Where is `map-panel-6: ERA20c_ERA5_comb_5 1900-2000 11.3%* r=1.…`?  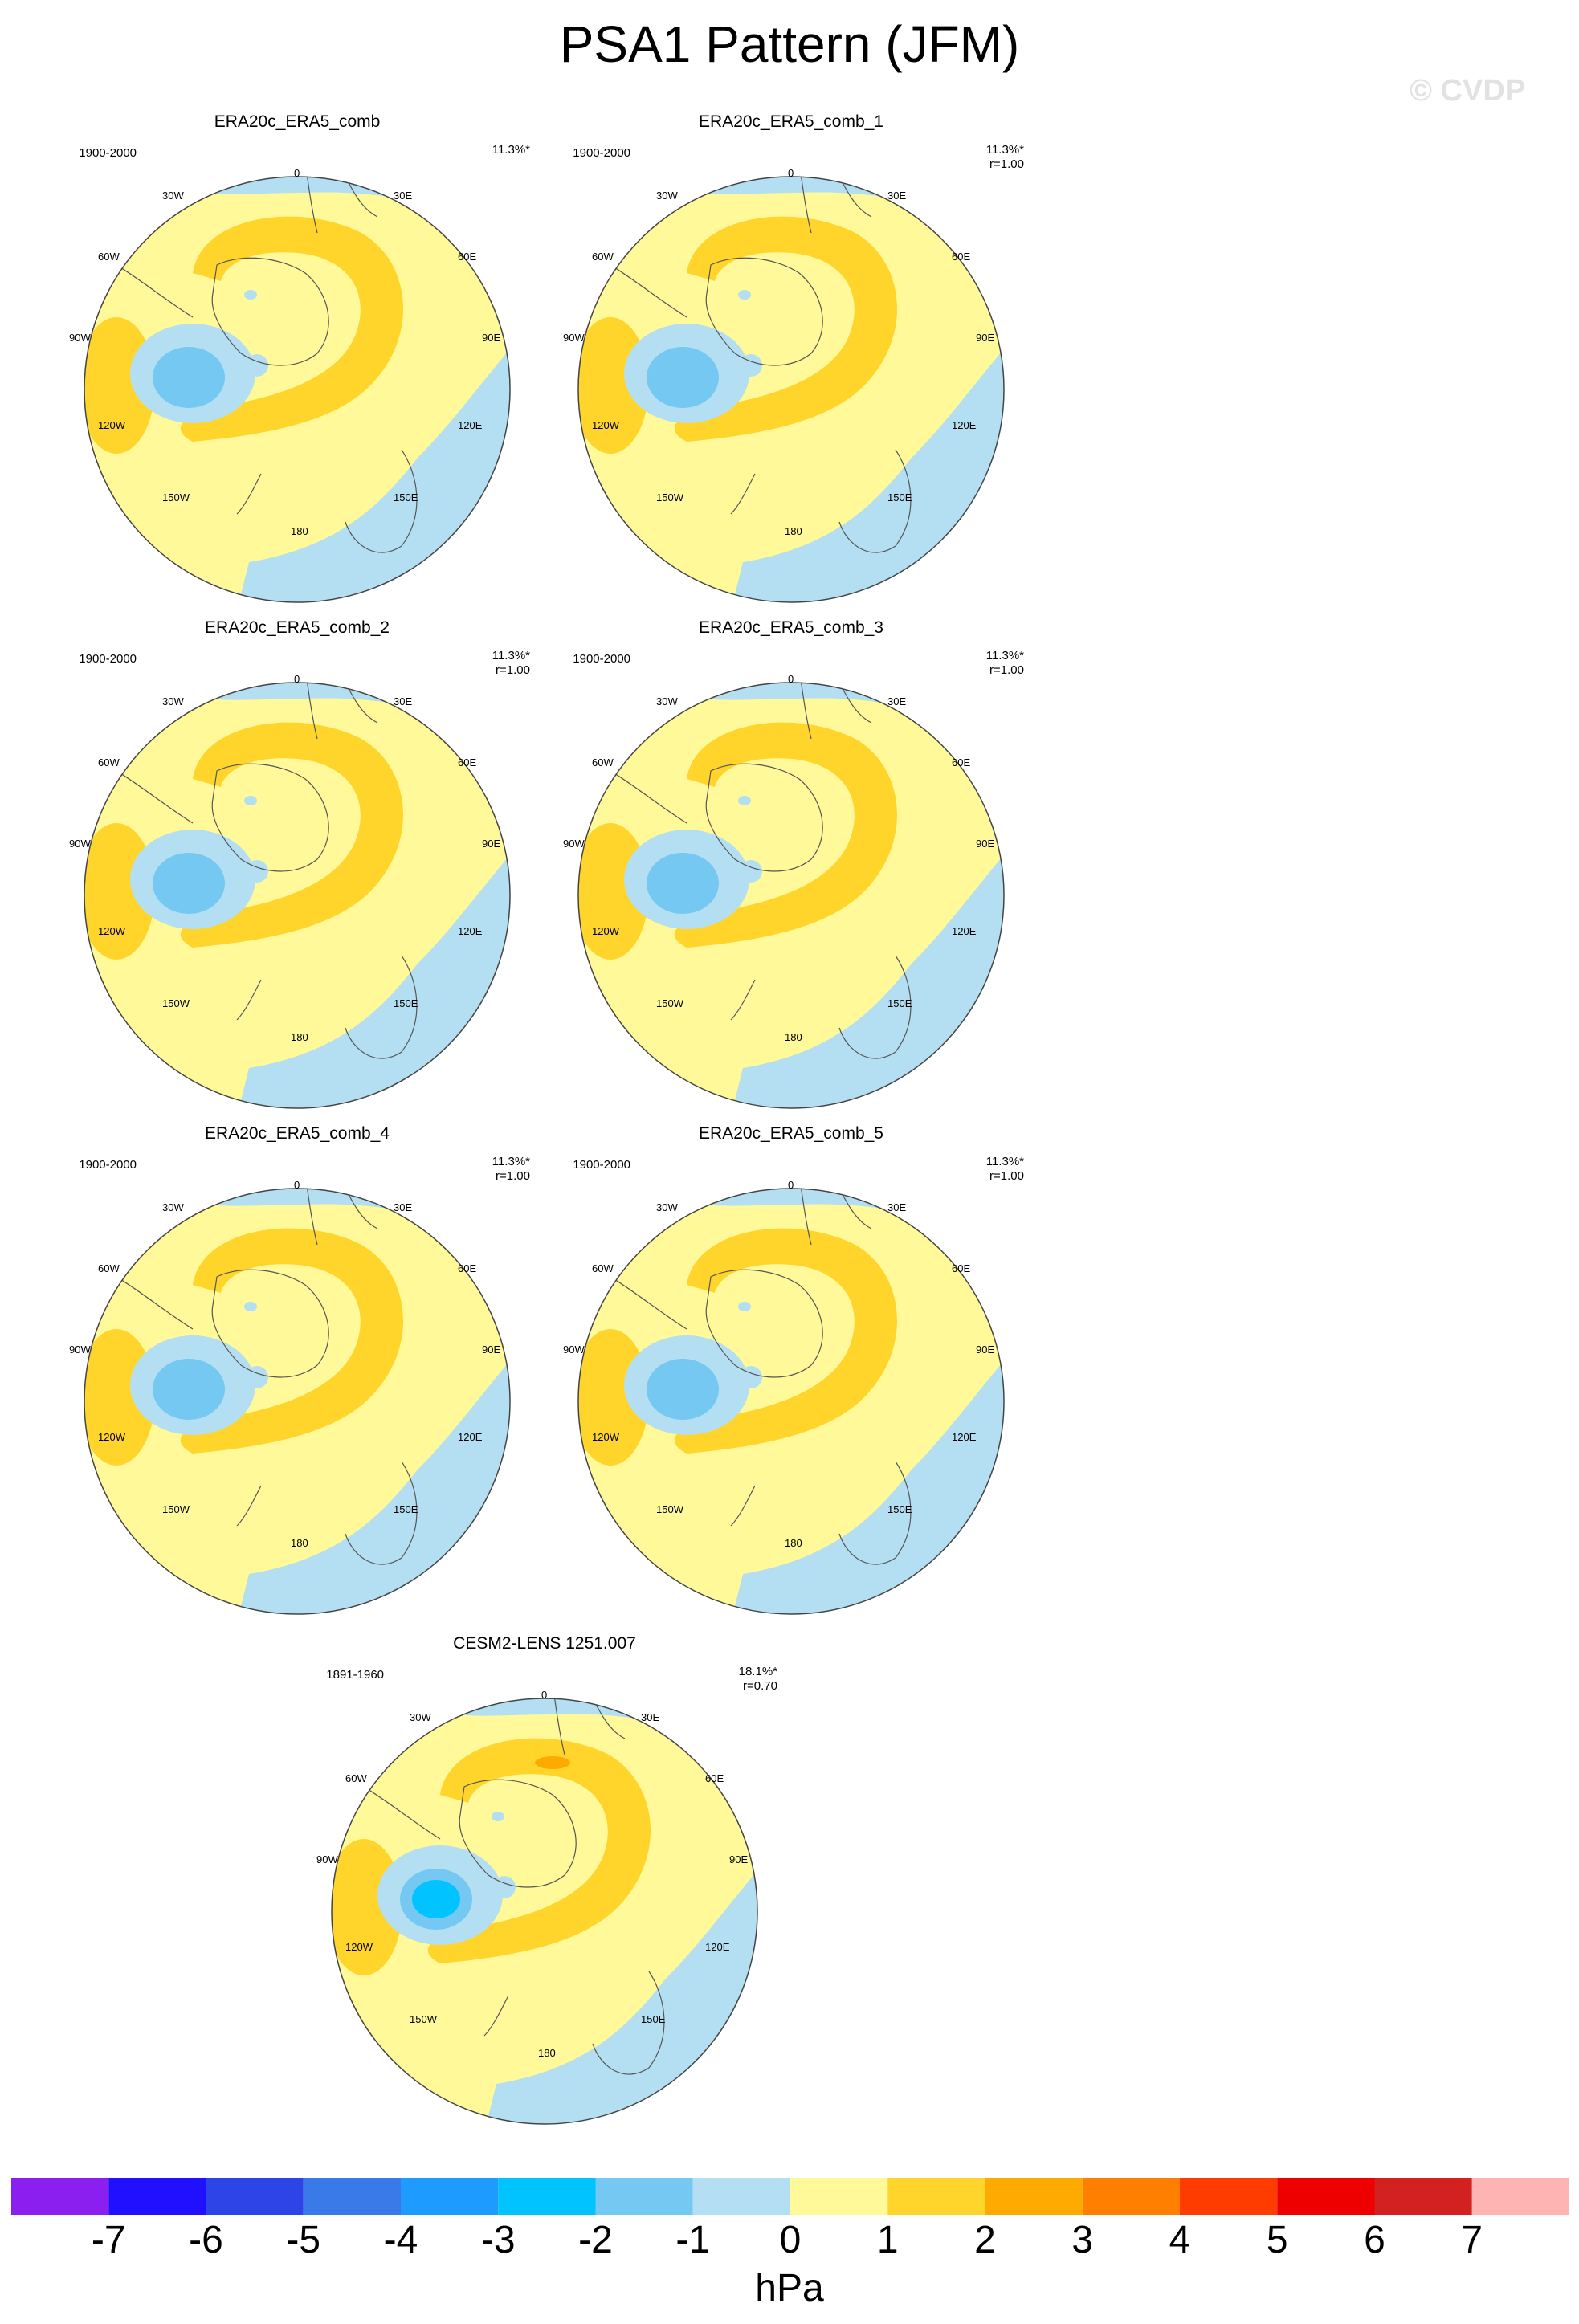 map-panel-6: ERA20c_ERA5_comb_5 1900-2000 11.3%* r=1.… is located at coordinates (927, 1381).